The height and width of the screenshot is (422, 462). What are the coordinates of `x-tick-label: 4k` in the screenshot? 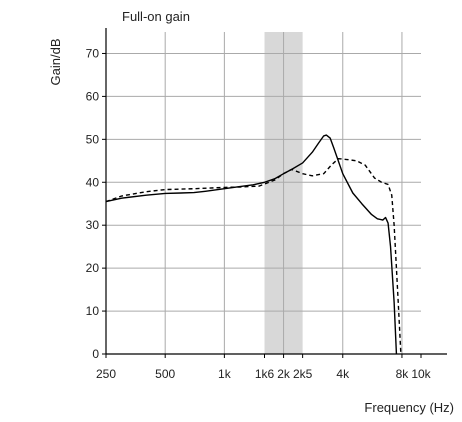 It's located at (343, 374).